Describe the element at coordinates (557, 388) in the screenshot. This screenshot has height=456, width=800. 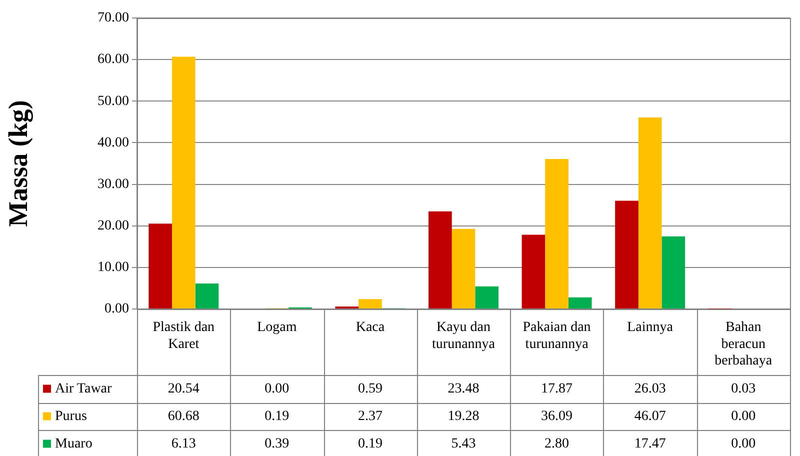
I see `data-label: 17.87` at that location.